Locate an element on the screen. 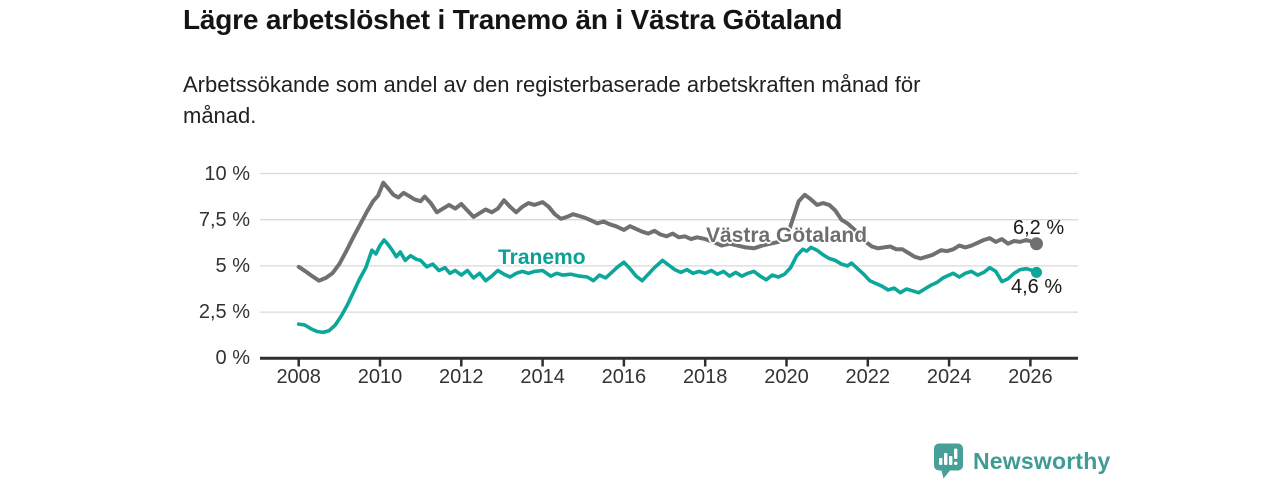  y-axis-tick-label: 2,5 % is located at coordinates (224, 312).